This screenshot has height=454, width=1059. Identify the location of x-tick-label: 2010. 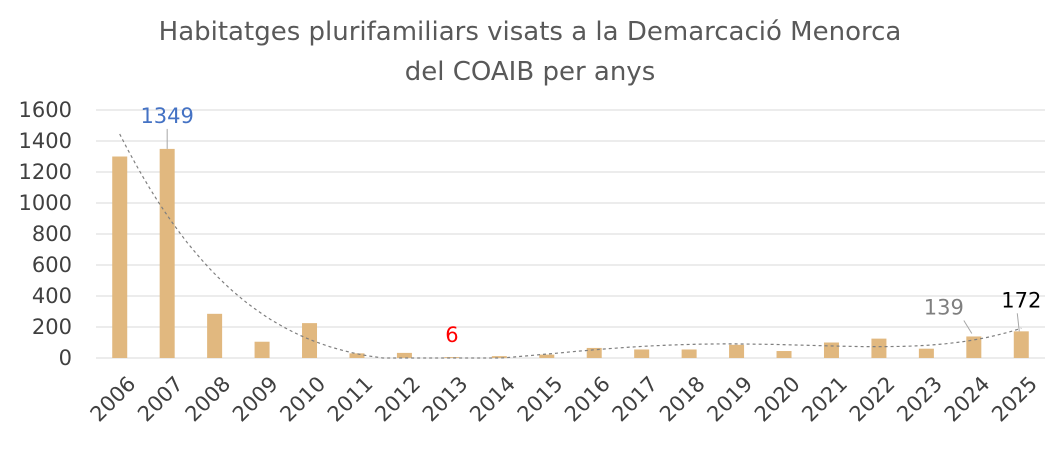
(302, 399).